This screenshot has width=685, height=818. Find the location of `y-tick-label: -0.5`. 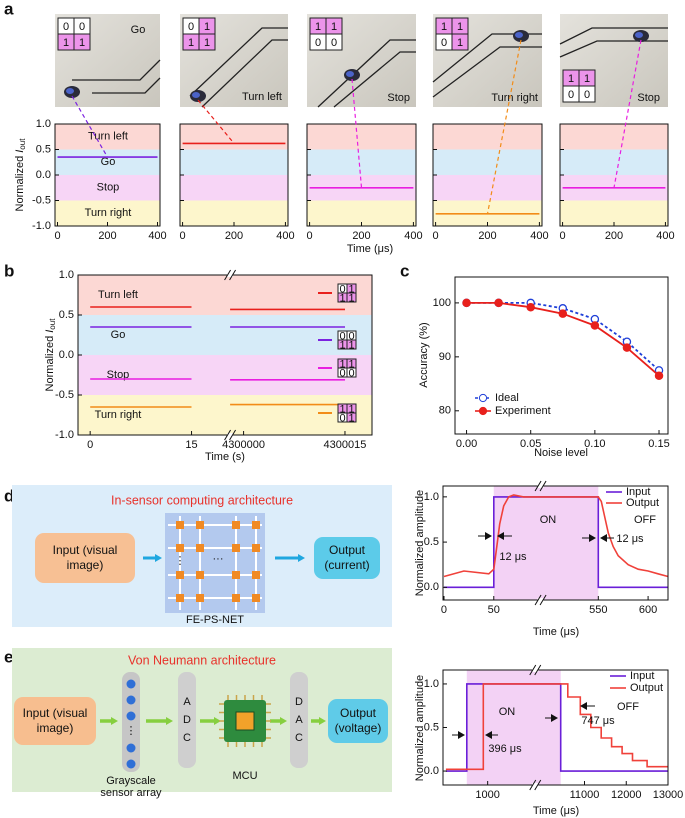

y-tick-label: -0.5 is located at coordinates (41, 200).